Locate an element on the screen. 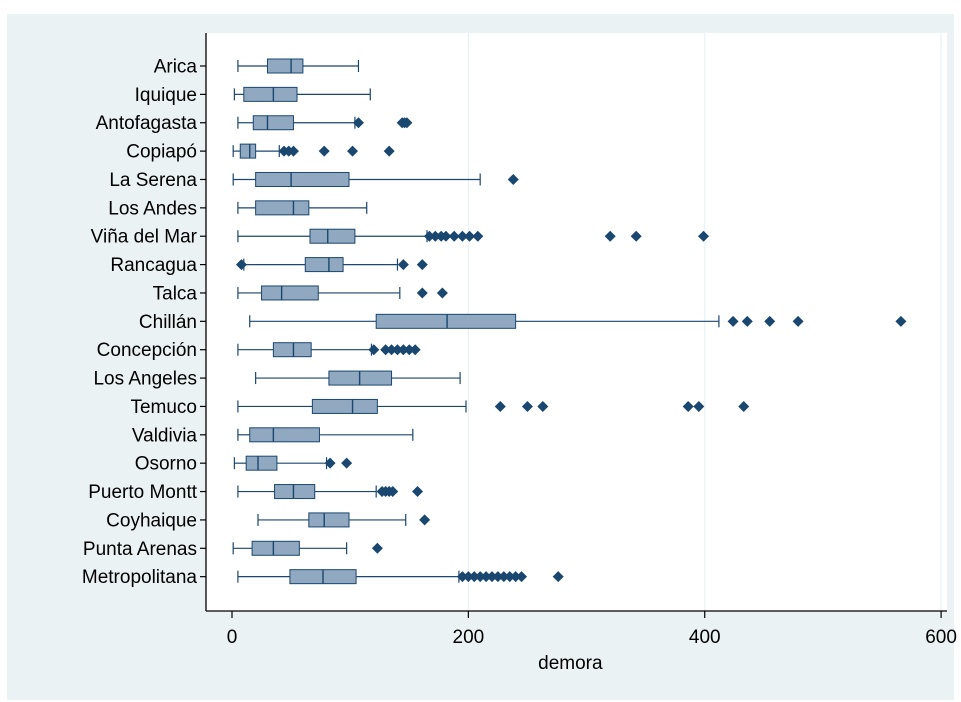 The height and width of the screenshot is (702, 961). x-tick-label: 200 is located at coordinates (469, 637).